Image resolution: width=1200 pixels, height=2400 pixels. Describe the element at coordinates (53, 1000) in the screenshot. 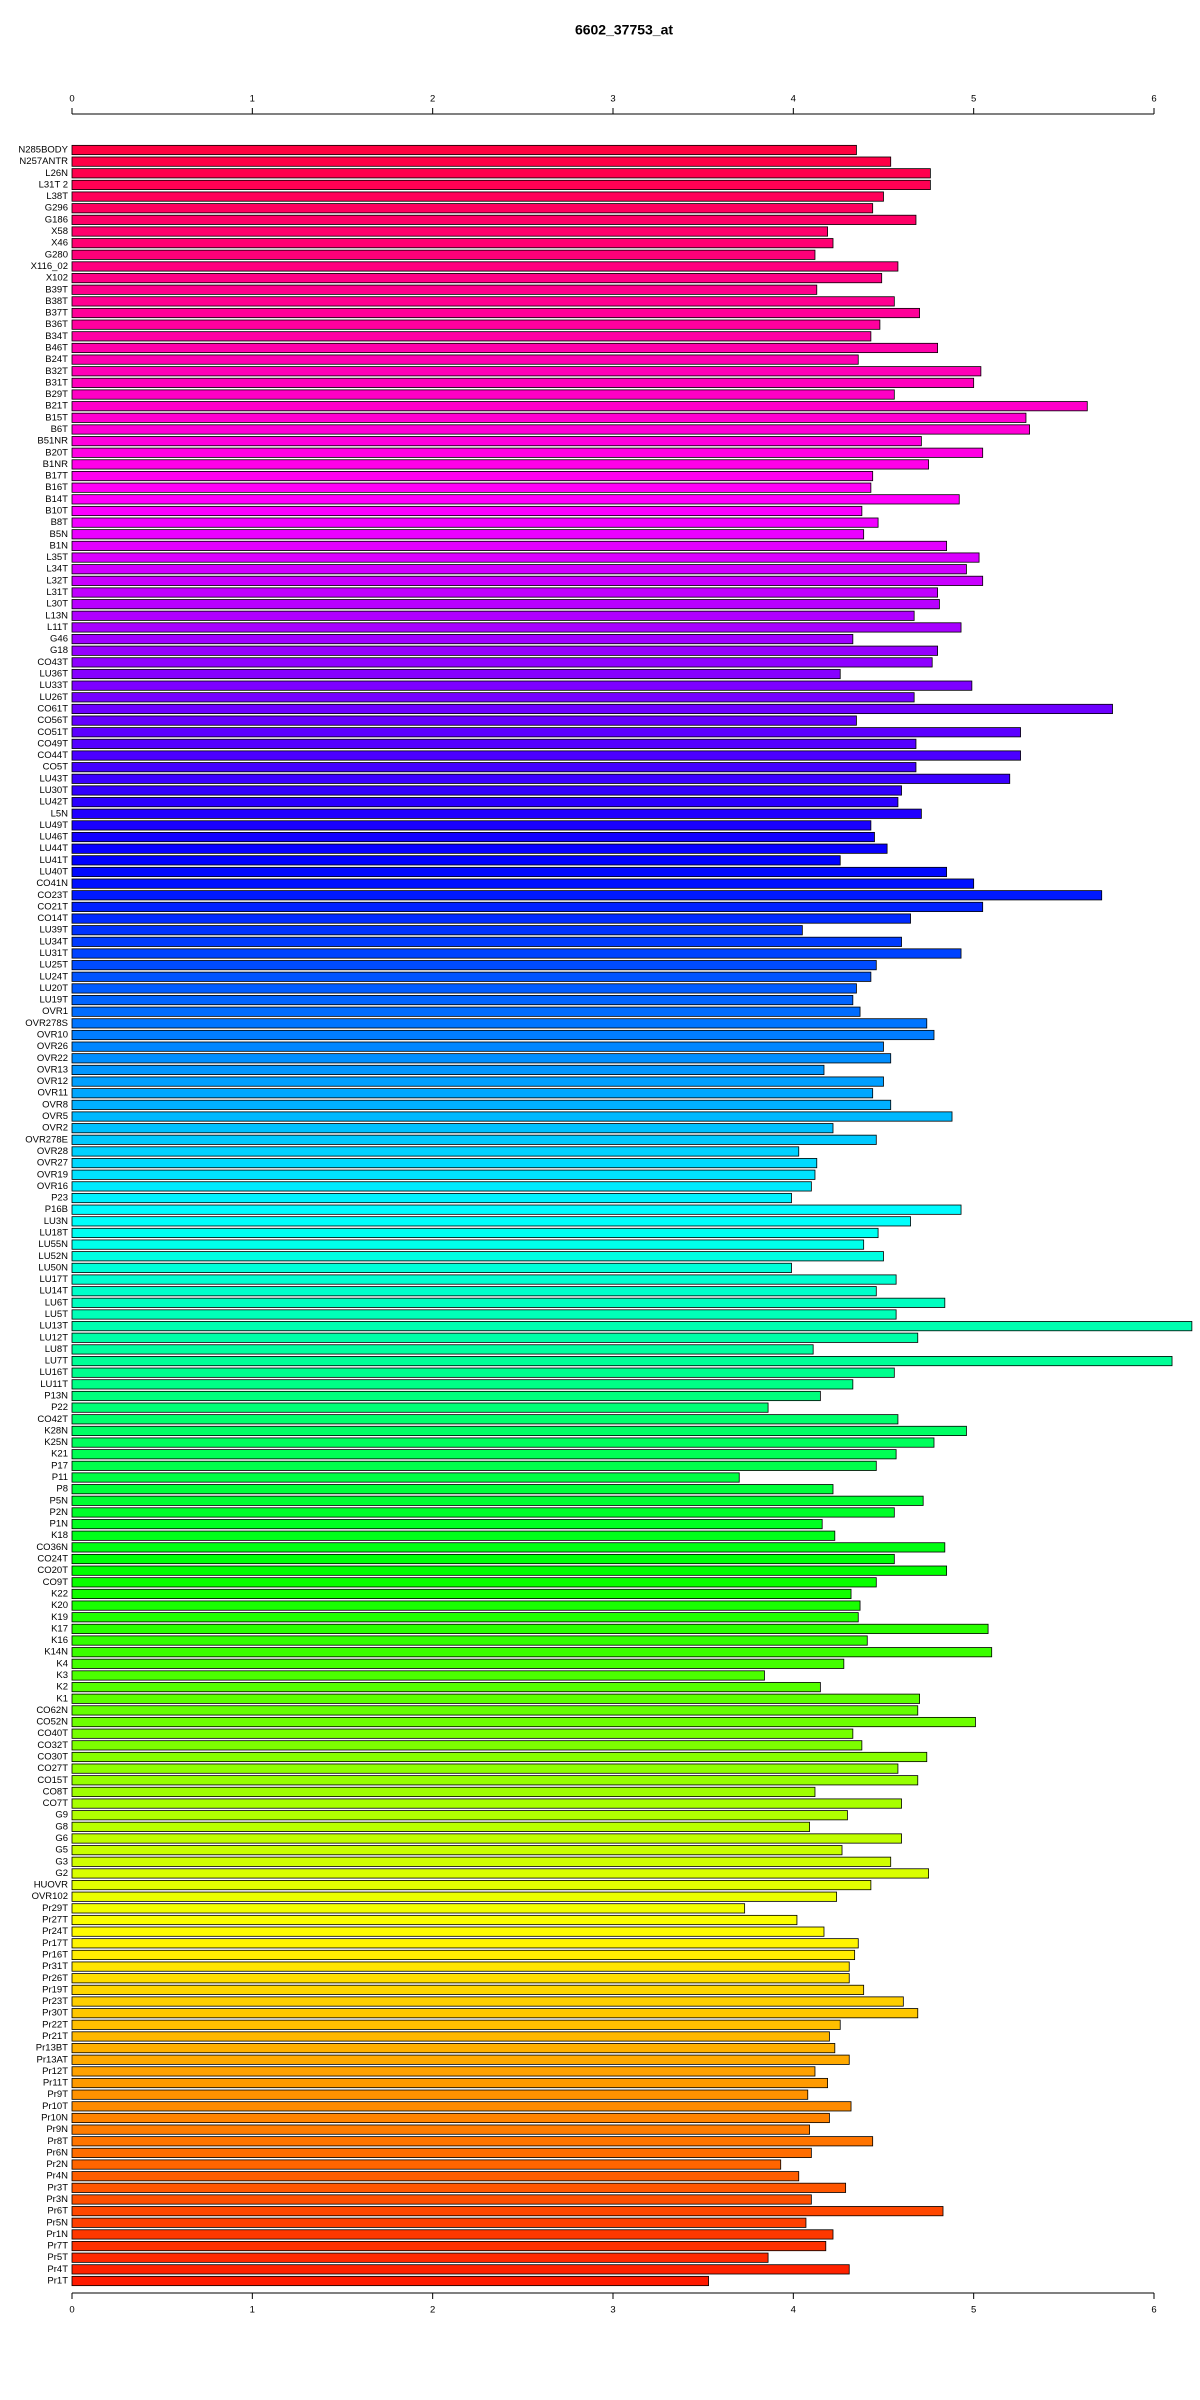

I see `y-tick-label: LU19T` at that location.